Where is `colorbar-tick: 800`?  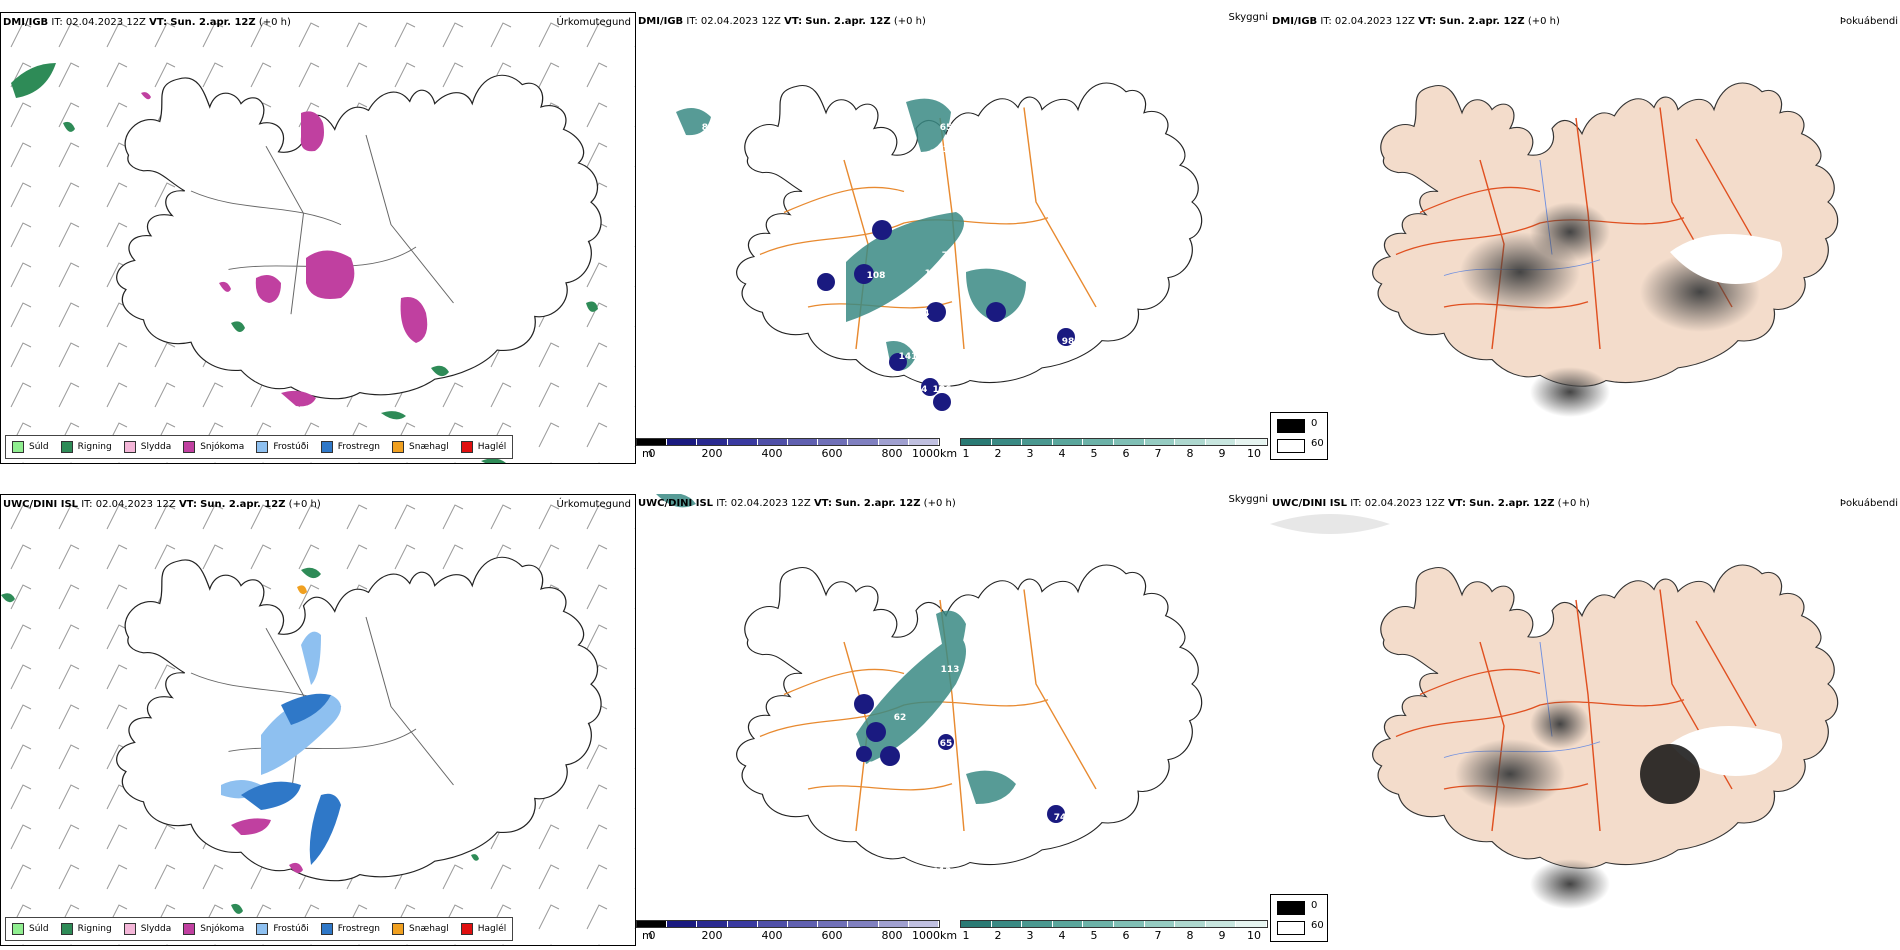 colorbar-tick: 800 is located at coordinates (892, 935).